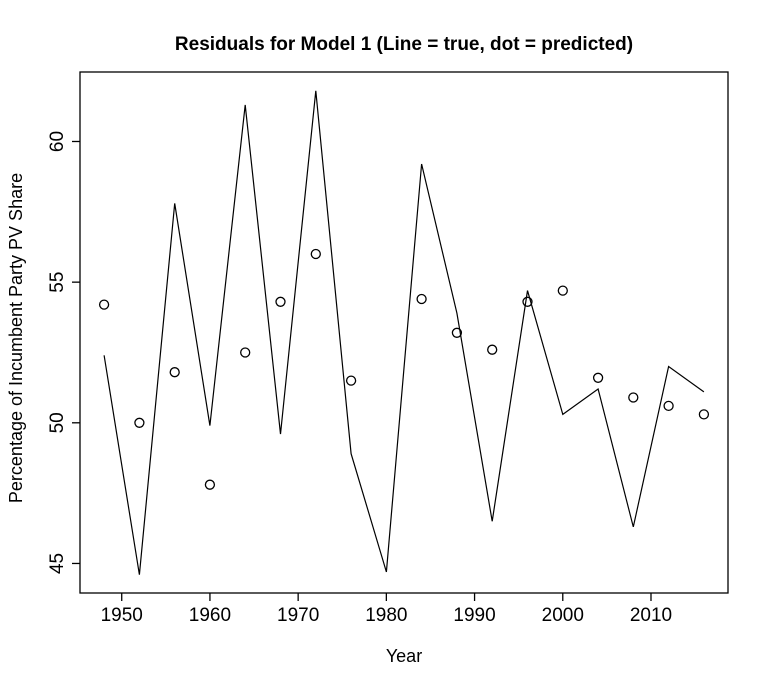 The height and width of the screenshot is (691, 768). Describe the element at coordinates (122, 615) in the screenshot. I see `x-tick-label: 1950` at that location.